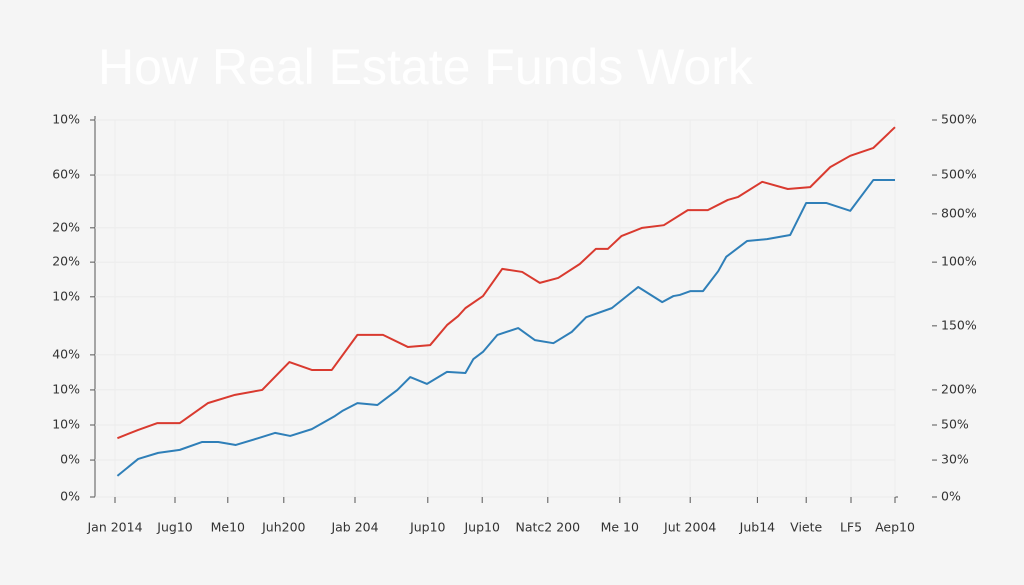 The height and width of the screenshot is (585, 1024). I want to click on y-tick-label: 60%, so click(66, 174).